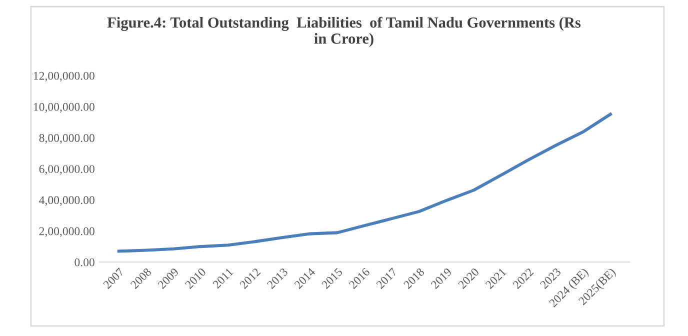 This screenshot has height=336, width=688. I want to click on y-tick-label: 10,00,000.00, so click(64, 107).